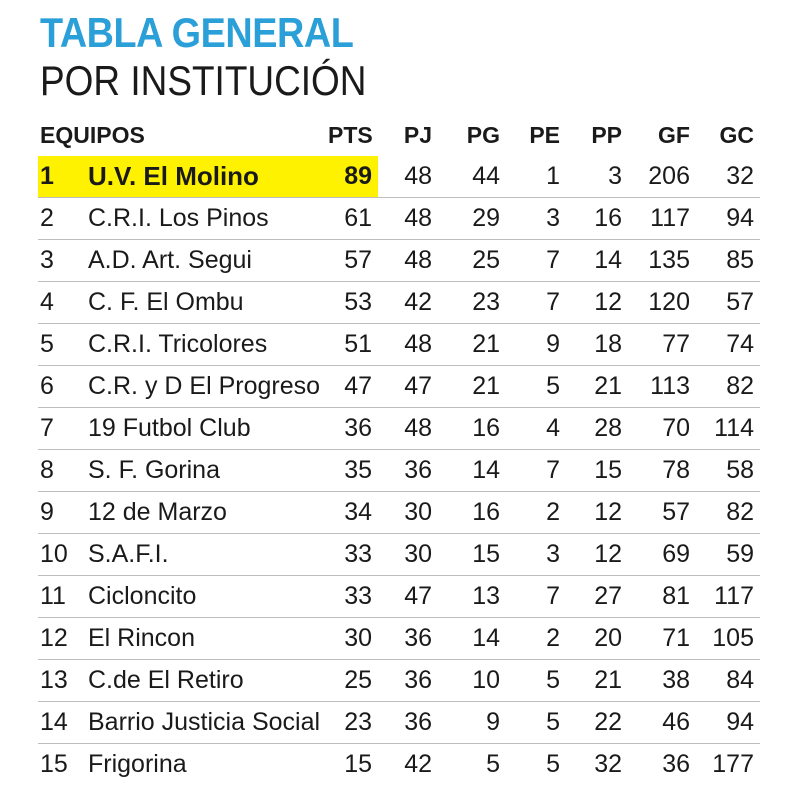 Image resolution: width=800 pixels, height=800 pixels. Describe the element at coordinates (350, 134) in the screenshot. I see `column-header-pts: PTS` at that location.